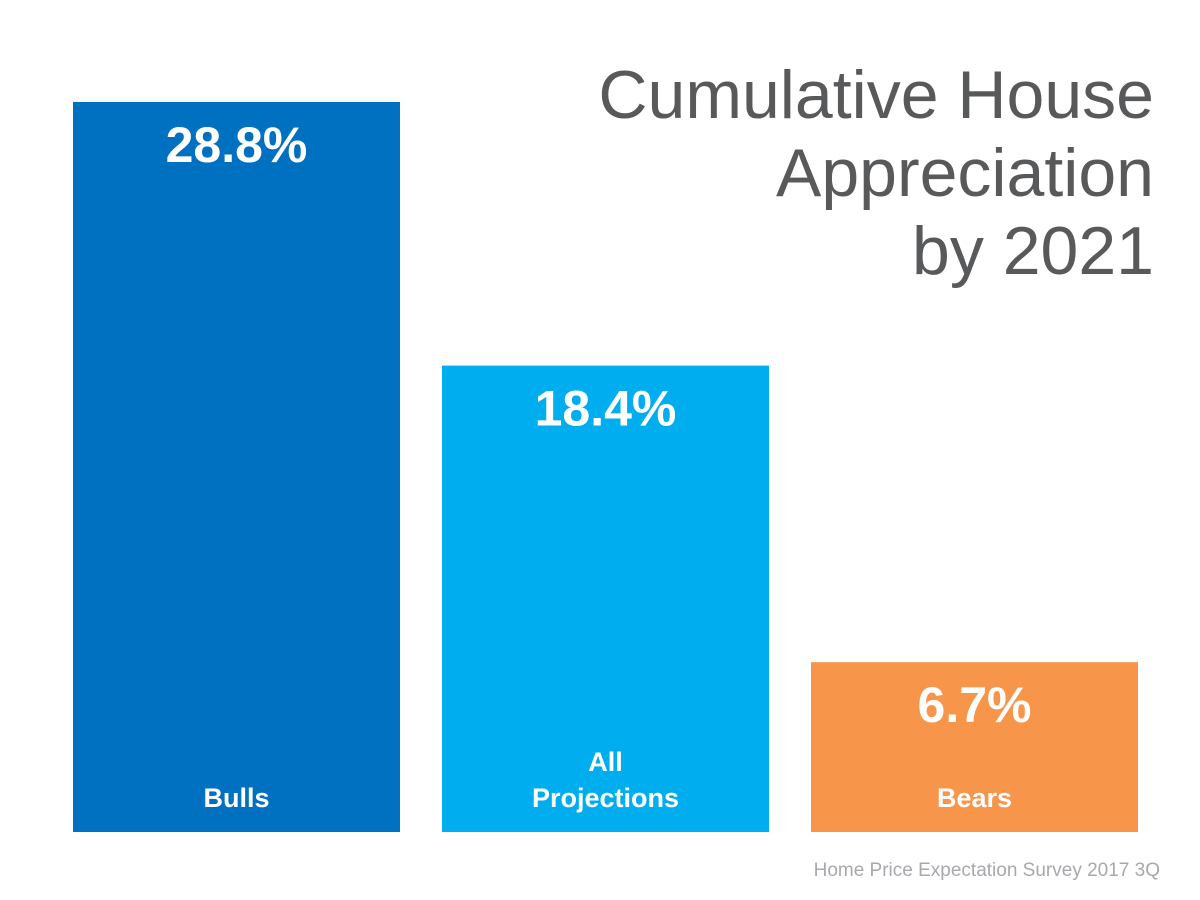 This screenshot has height=900, width=1200. I want to click on bar-label-all-projections-line-2: Projections, so click(605, 798).